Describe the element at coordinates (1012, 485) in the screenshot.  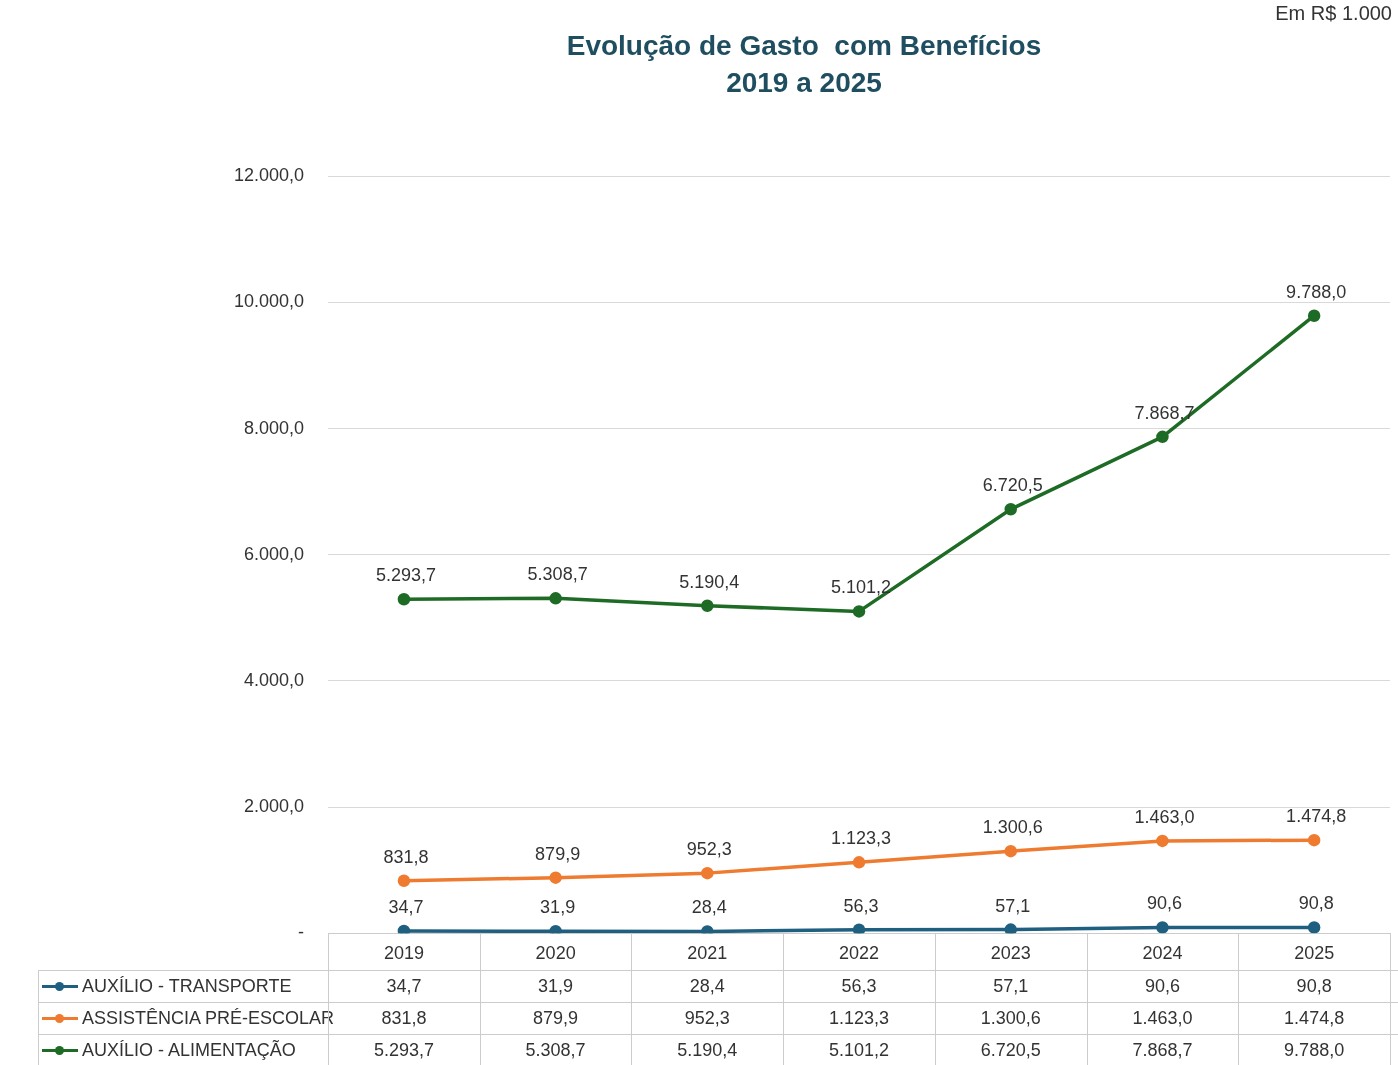
I see `text: 6.720,5` at that location.